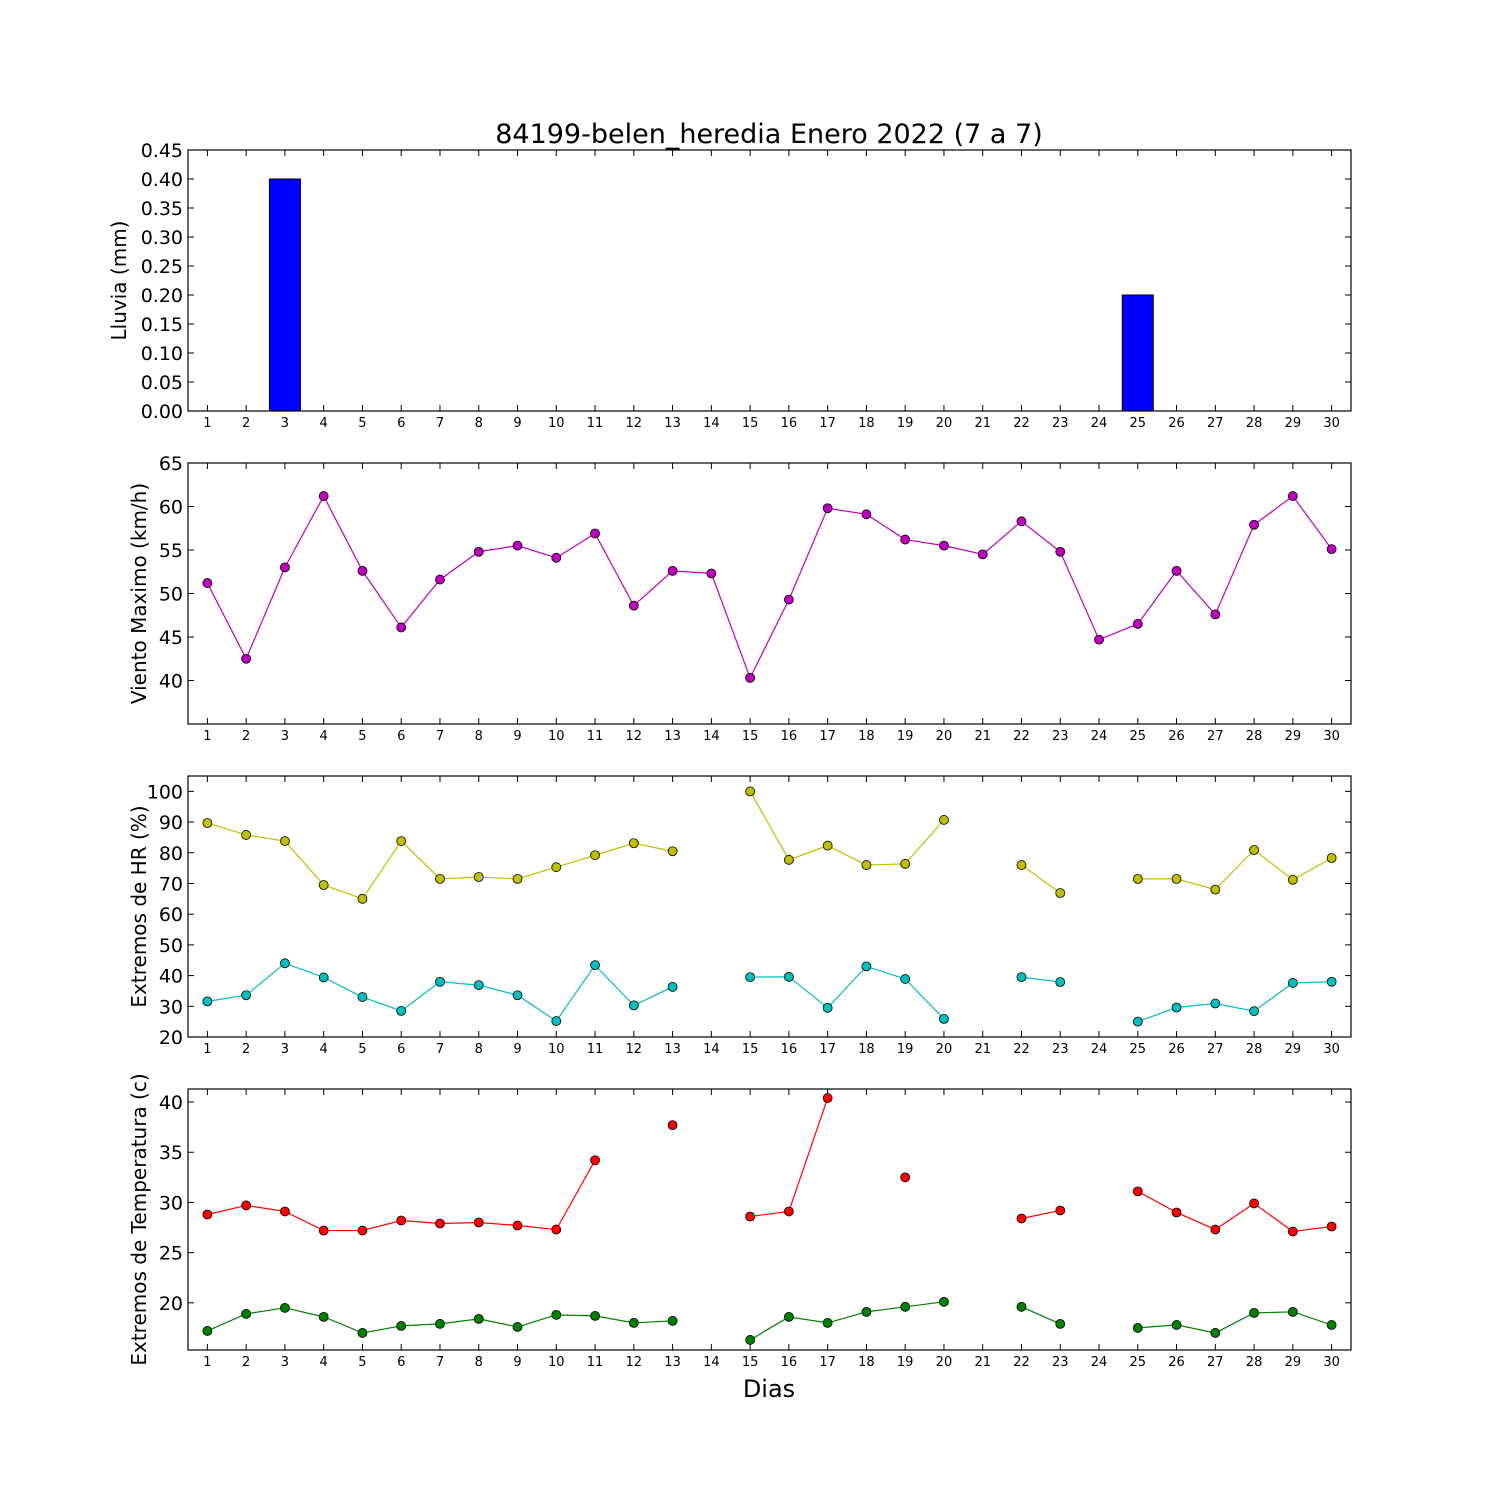 Image resolution: width=1500 pixels, height=1500 pixels. I want to click on wind-xtick-label: 11, so click(595, 736).